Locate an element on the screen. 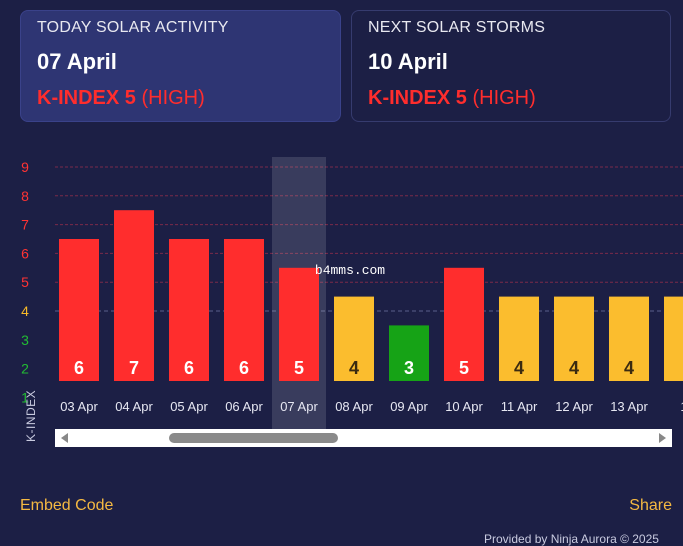 This screenshot has height=546, width=683. x-tick-label: 03 Apr is located at coordinates (79, 406).